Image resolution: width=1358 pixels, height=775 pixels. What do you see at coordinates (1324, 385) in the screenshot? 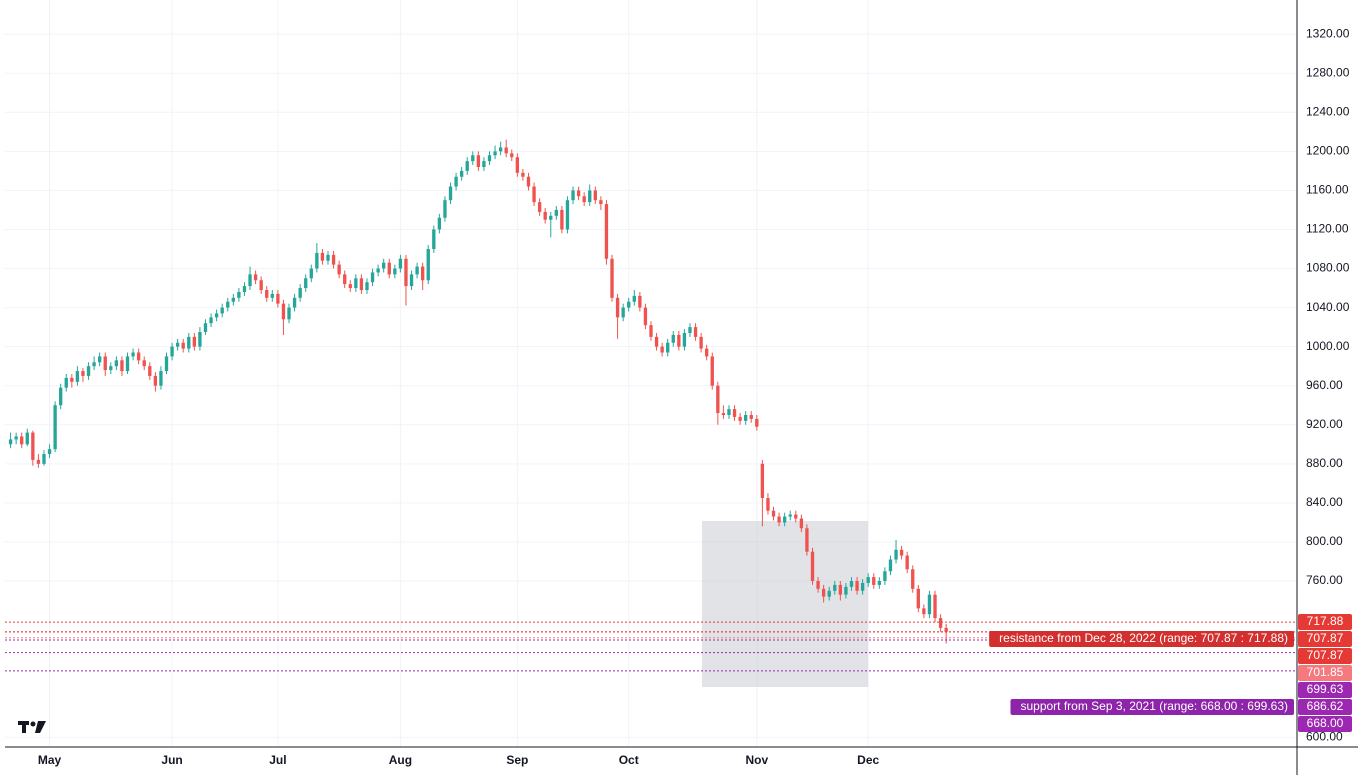
I see `y-tick-label: 960.00` at bounding box center [1324, 385].